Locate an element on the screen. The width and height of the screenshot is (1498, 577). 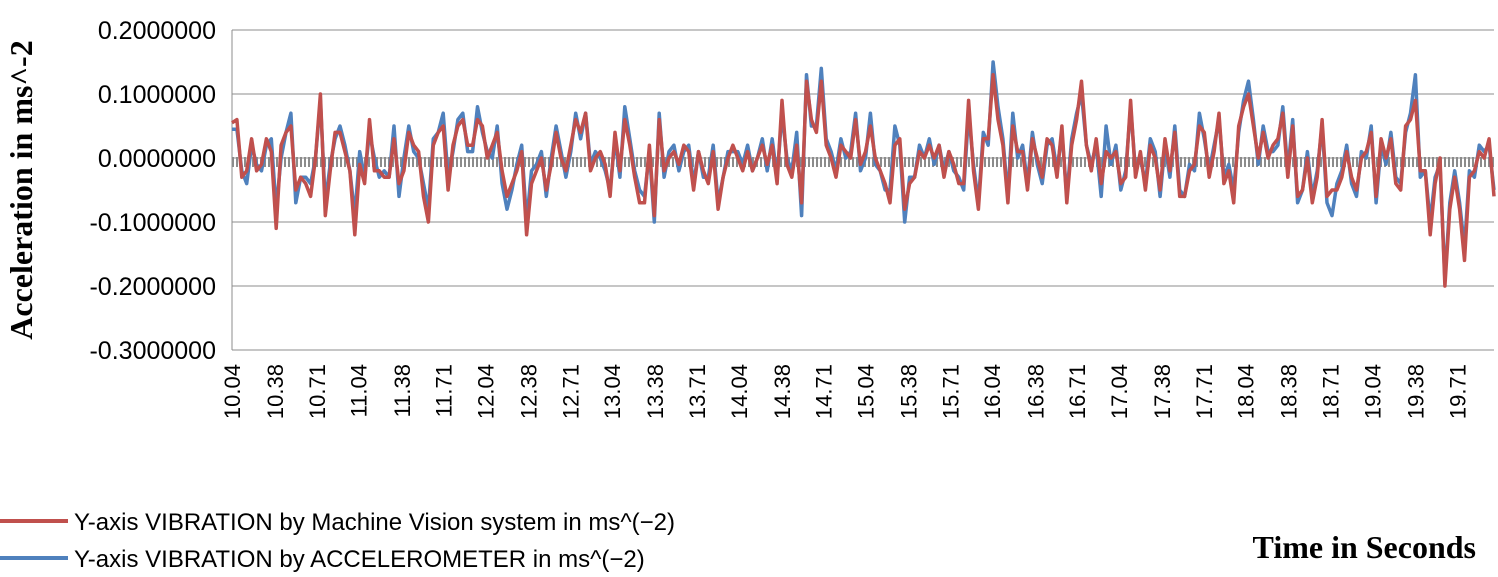
x-tick-label: 18.71 is located at coordinates (1331, 391).